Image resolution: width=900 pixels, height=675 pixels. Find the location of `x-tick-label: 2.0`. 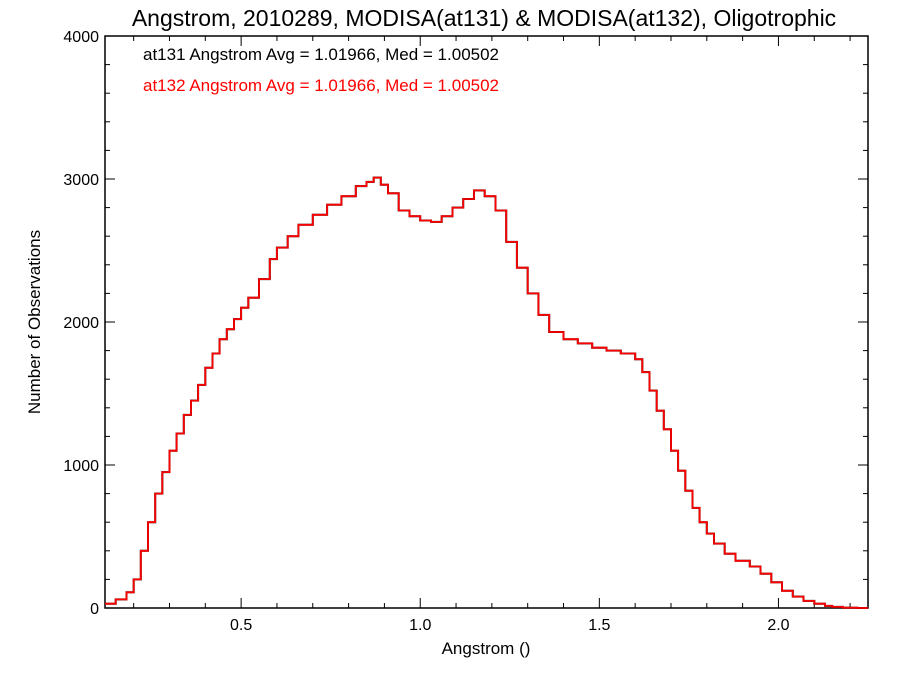

x-tick-label: 2.0 is located at coordinates (778, 625).